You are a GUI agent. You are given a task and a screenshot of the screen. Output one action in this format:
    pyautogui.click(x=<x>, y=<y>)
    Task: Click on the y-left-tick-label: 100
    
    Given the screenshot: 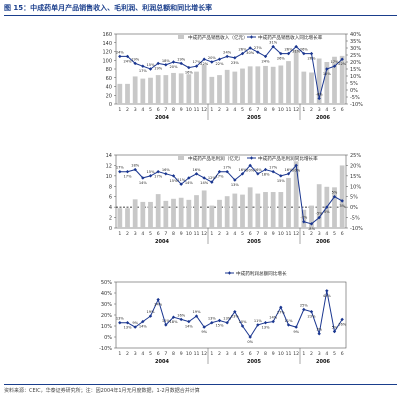 What is the action you would take?
    pyautogui.click(x=107, y=61)
    